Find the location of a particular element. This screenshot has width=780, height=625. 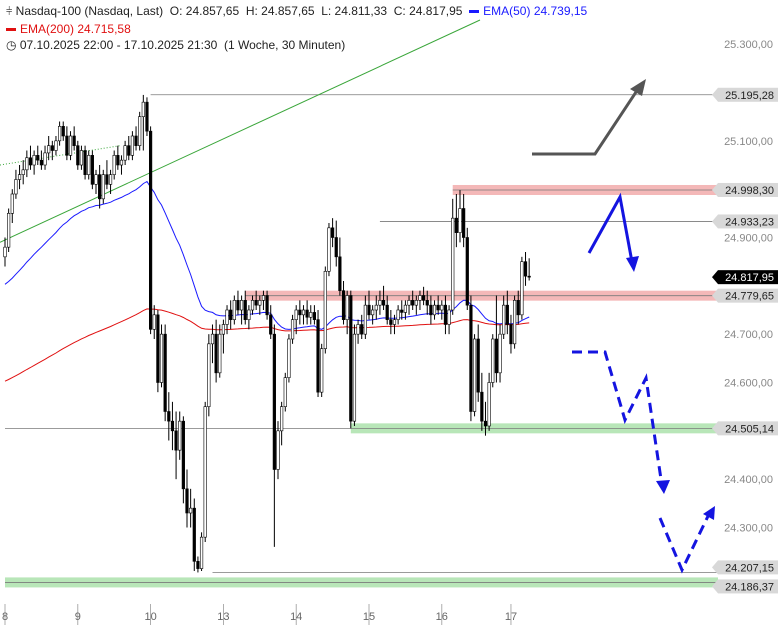

close-value: C: 24.817,95 is located at coordinates (428, 11).